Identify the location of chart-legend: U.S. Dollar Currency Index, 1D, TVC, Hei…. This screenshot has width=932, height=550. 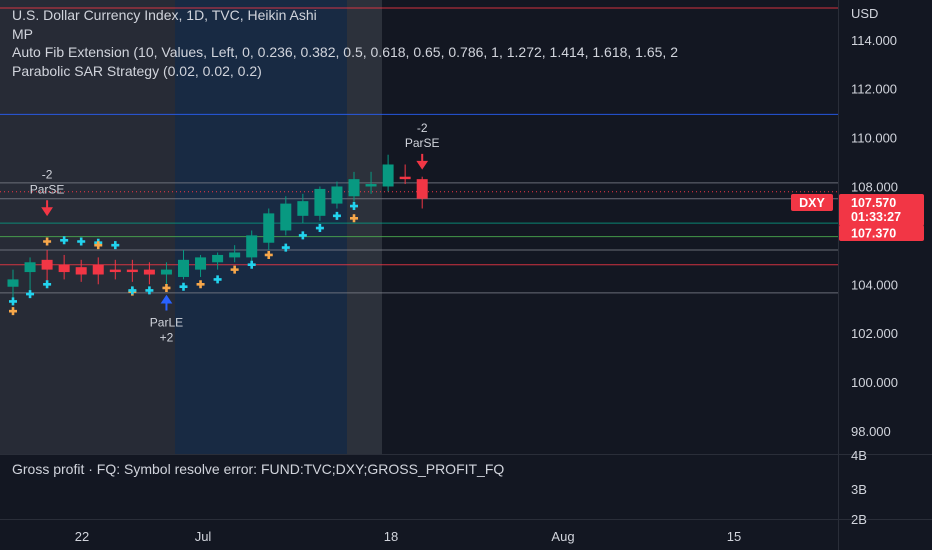
(424, 43).